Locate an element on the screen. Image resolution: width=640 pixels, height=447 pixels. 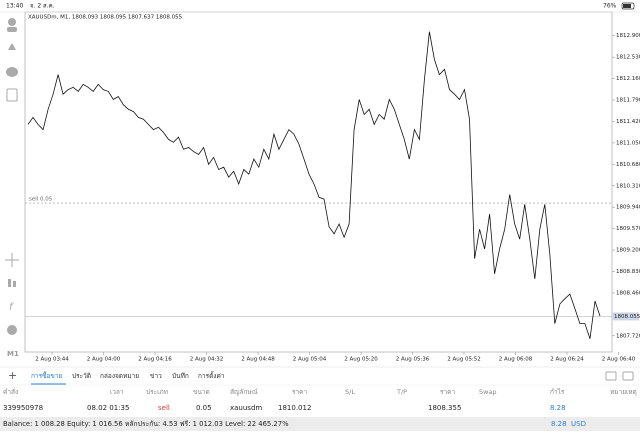
x-tick-label: 2 Aug 05:52 is located at coordinates (464, 360).